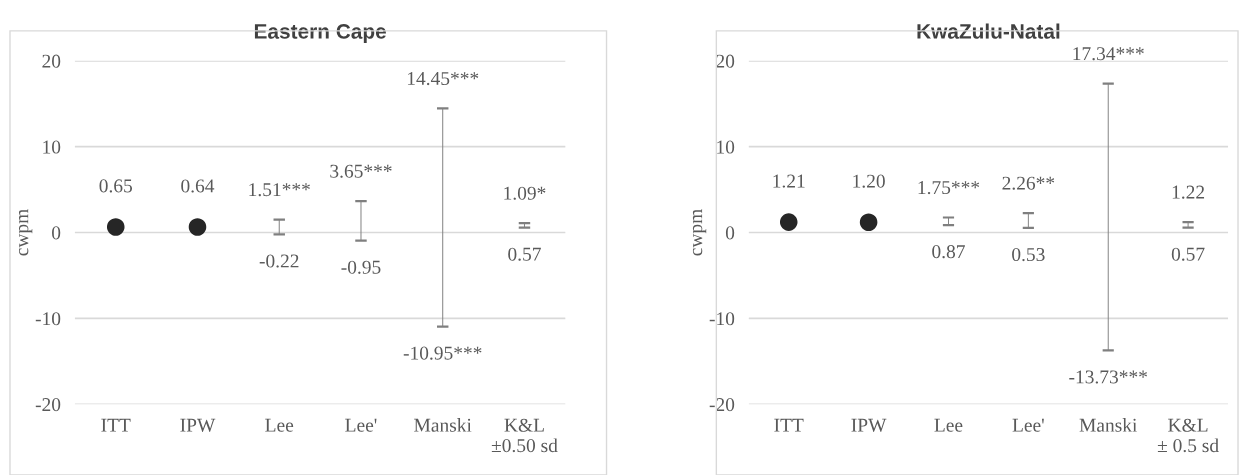 This screenshot has width=1248, height=475. I want to click on x-tick-label: K&L ±0.50 sd, so click(524, 435).